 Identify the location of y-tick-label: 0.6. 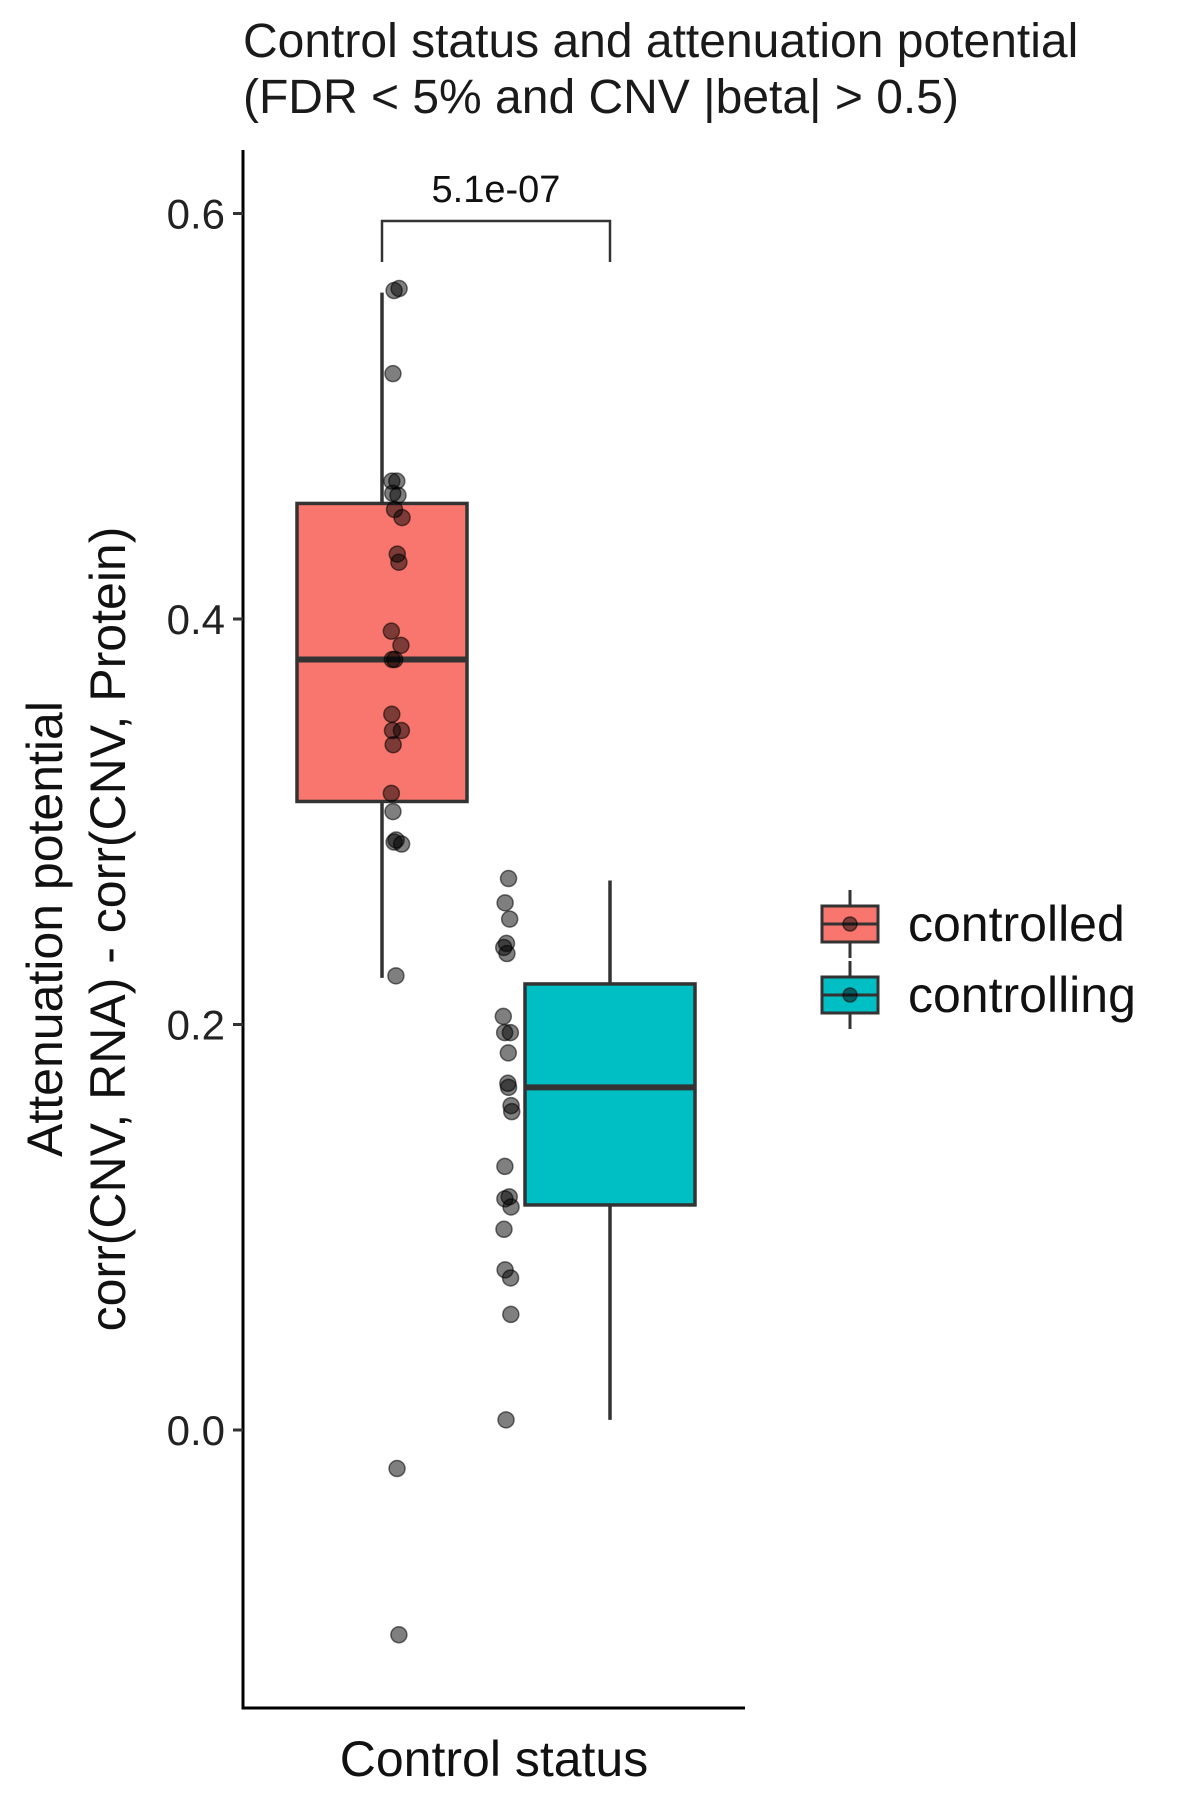
(196, 214).